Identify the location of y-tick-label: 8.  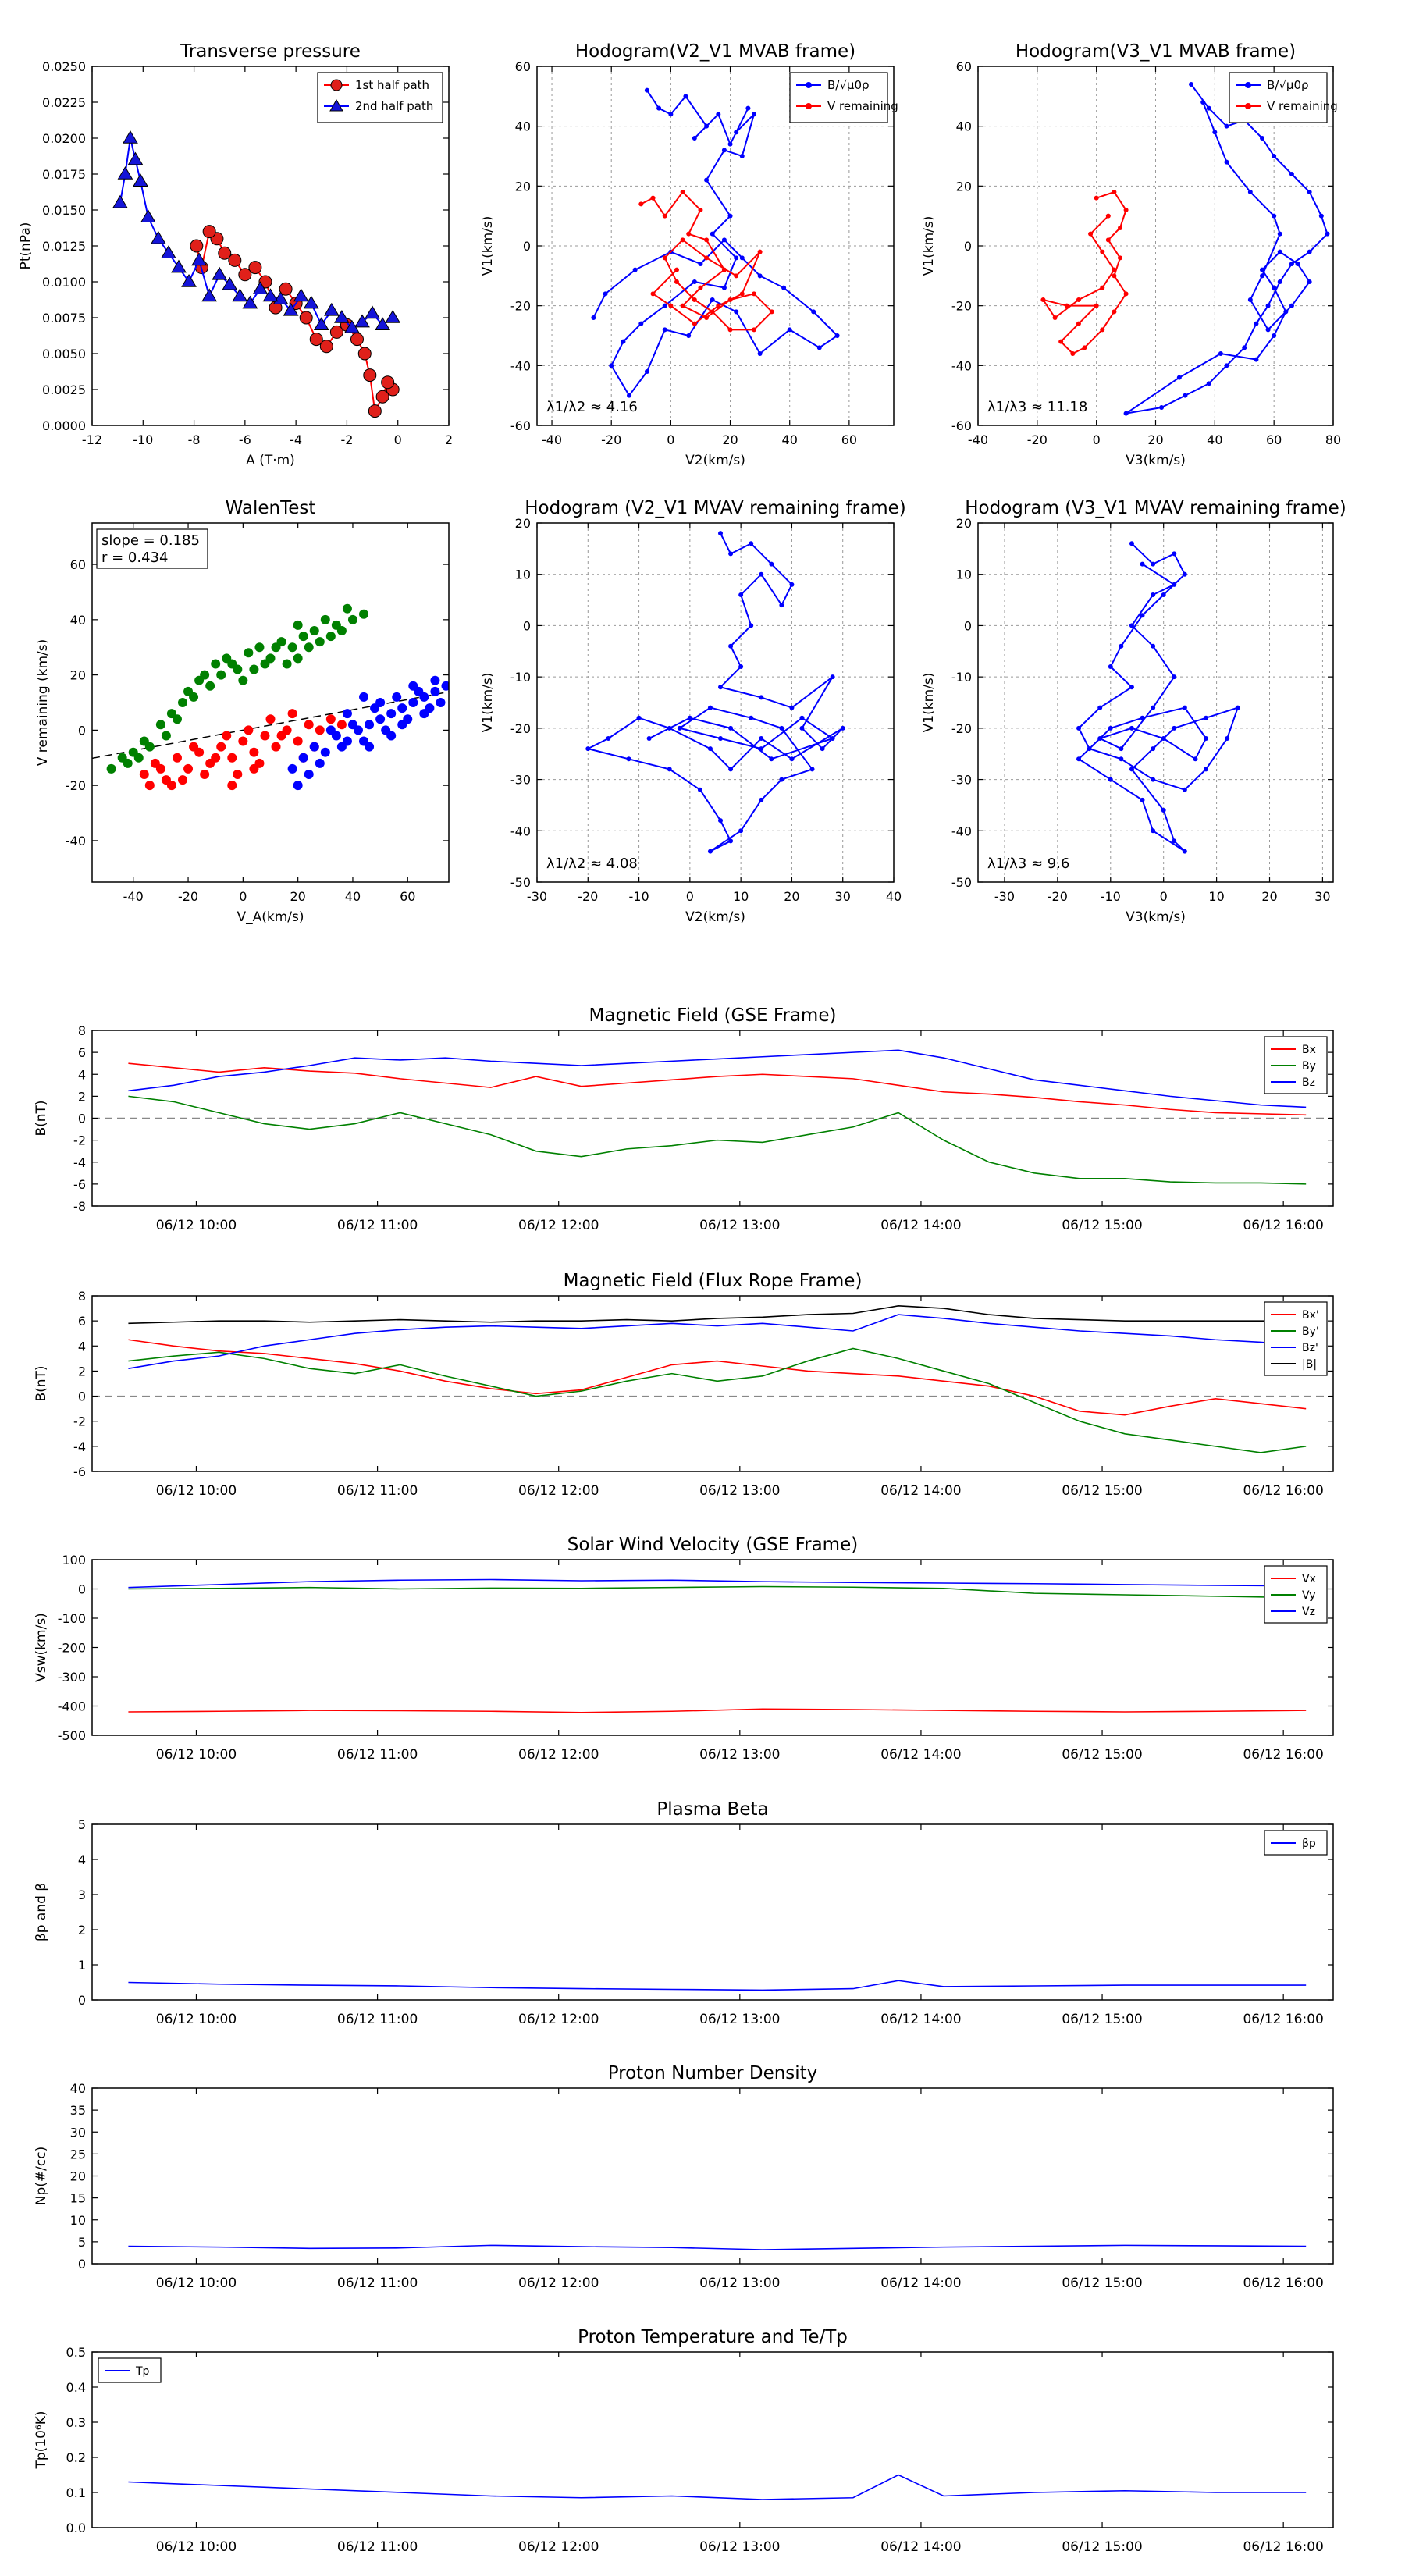
(82, 1030).